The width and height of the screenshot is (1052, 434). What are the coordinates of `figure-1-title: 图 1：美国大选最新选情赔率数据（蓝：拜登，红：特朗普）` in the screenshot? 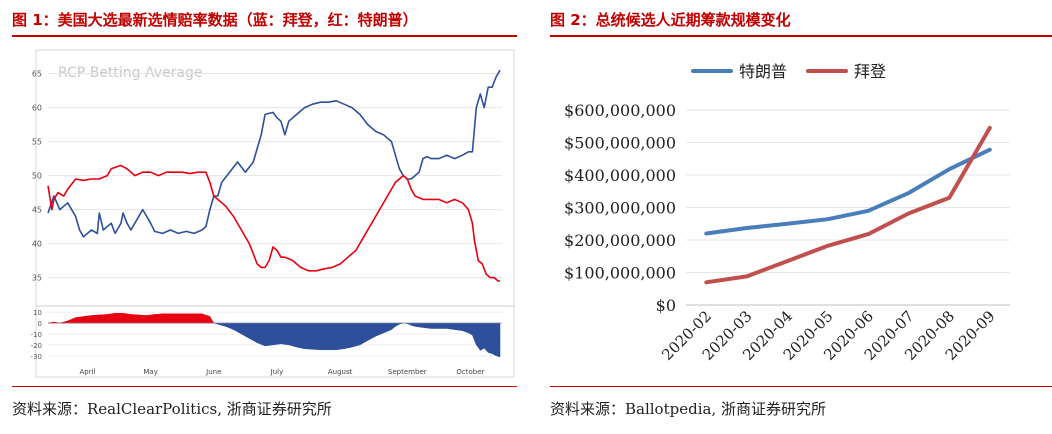 It's located at (215, 20).